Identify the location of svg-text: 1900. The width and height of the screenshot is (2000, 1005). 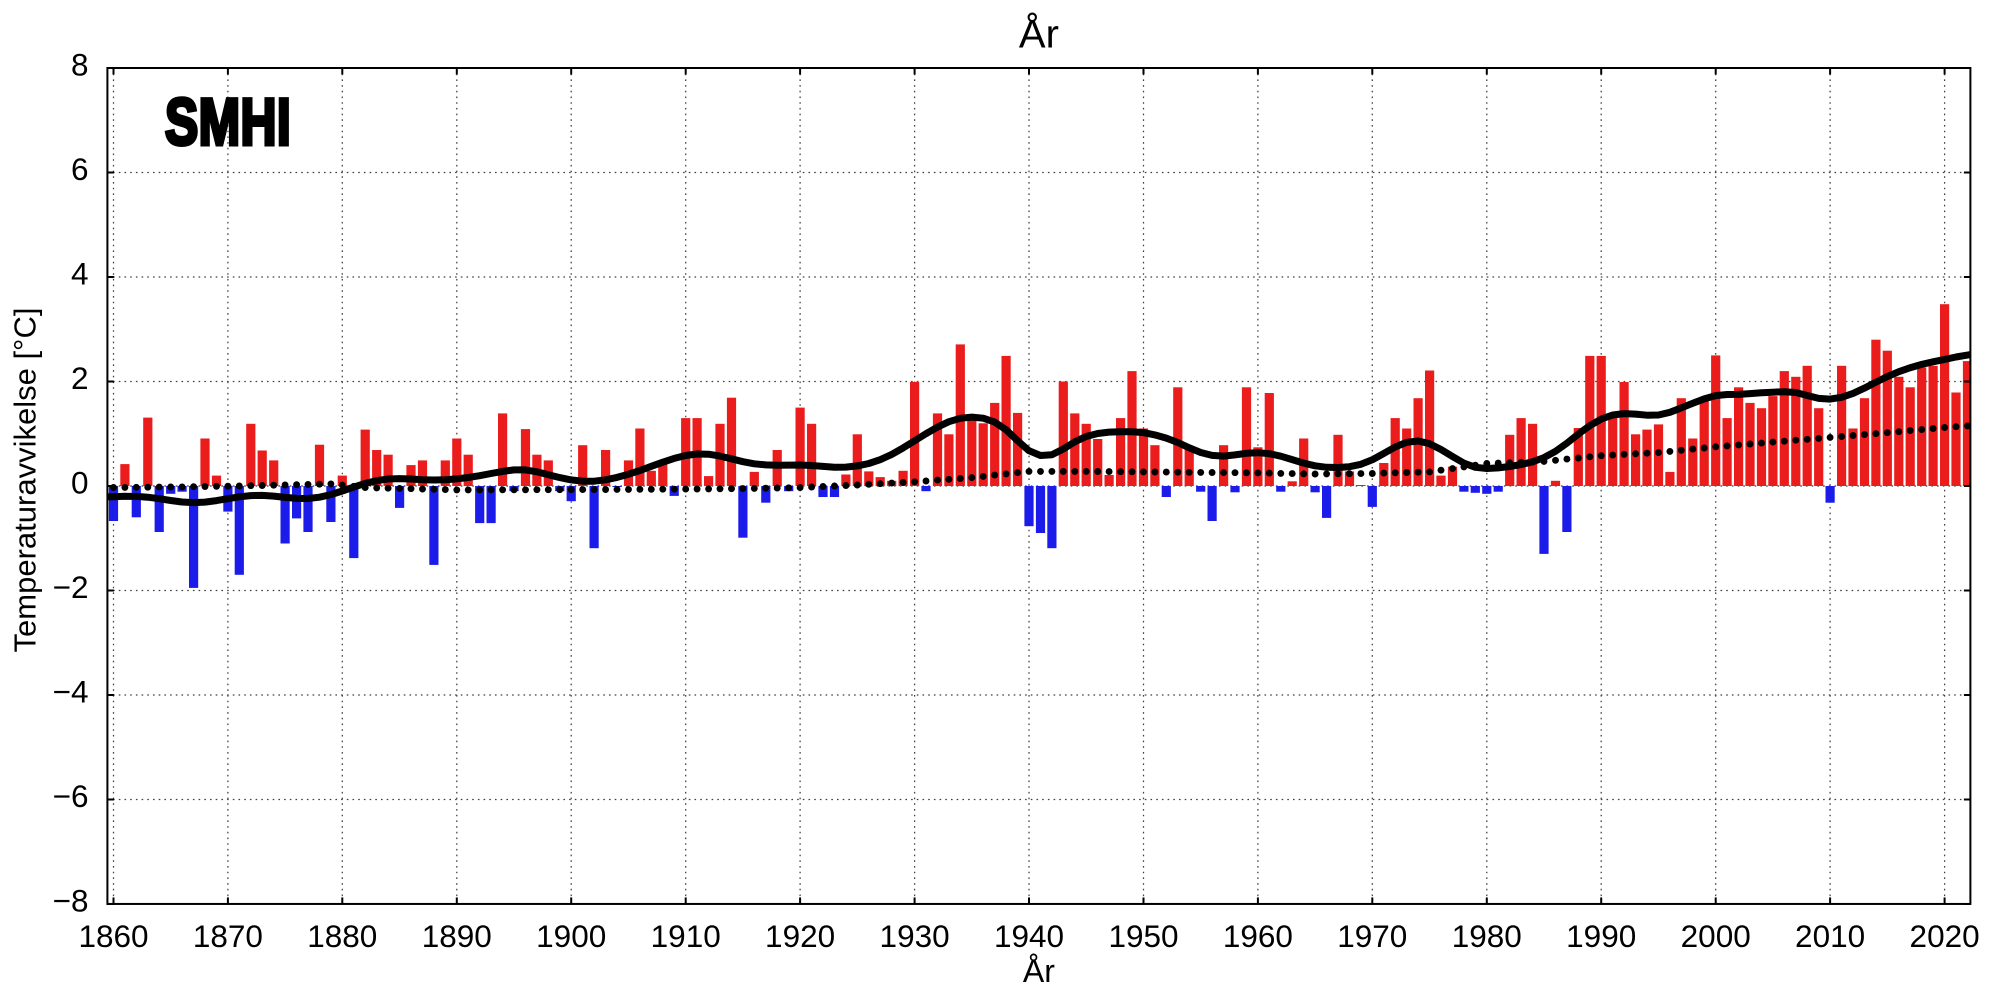
(571, 936).